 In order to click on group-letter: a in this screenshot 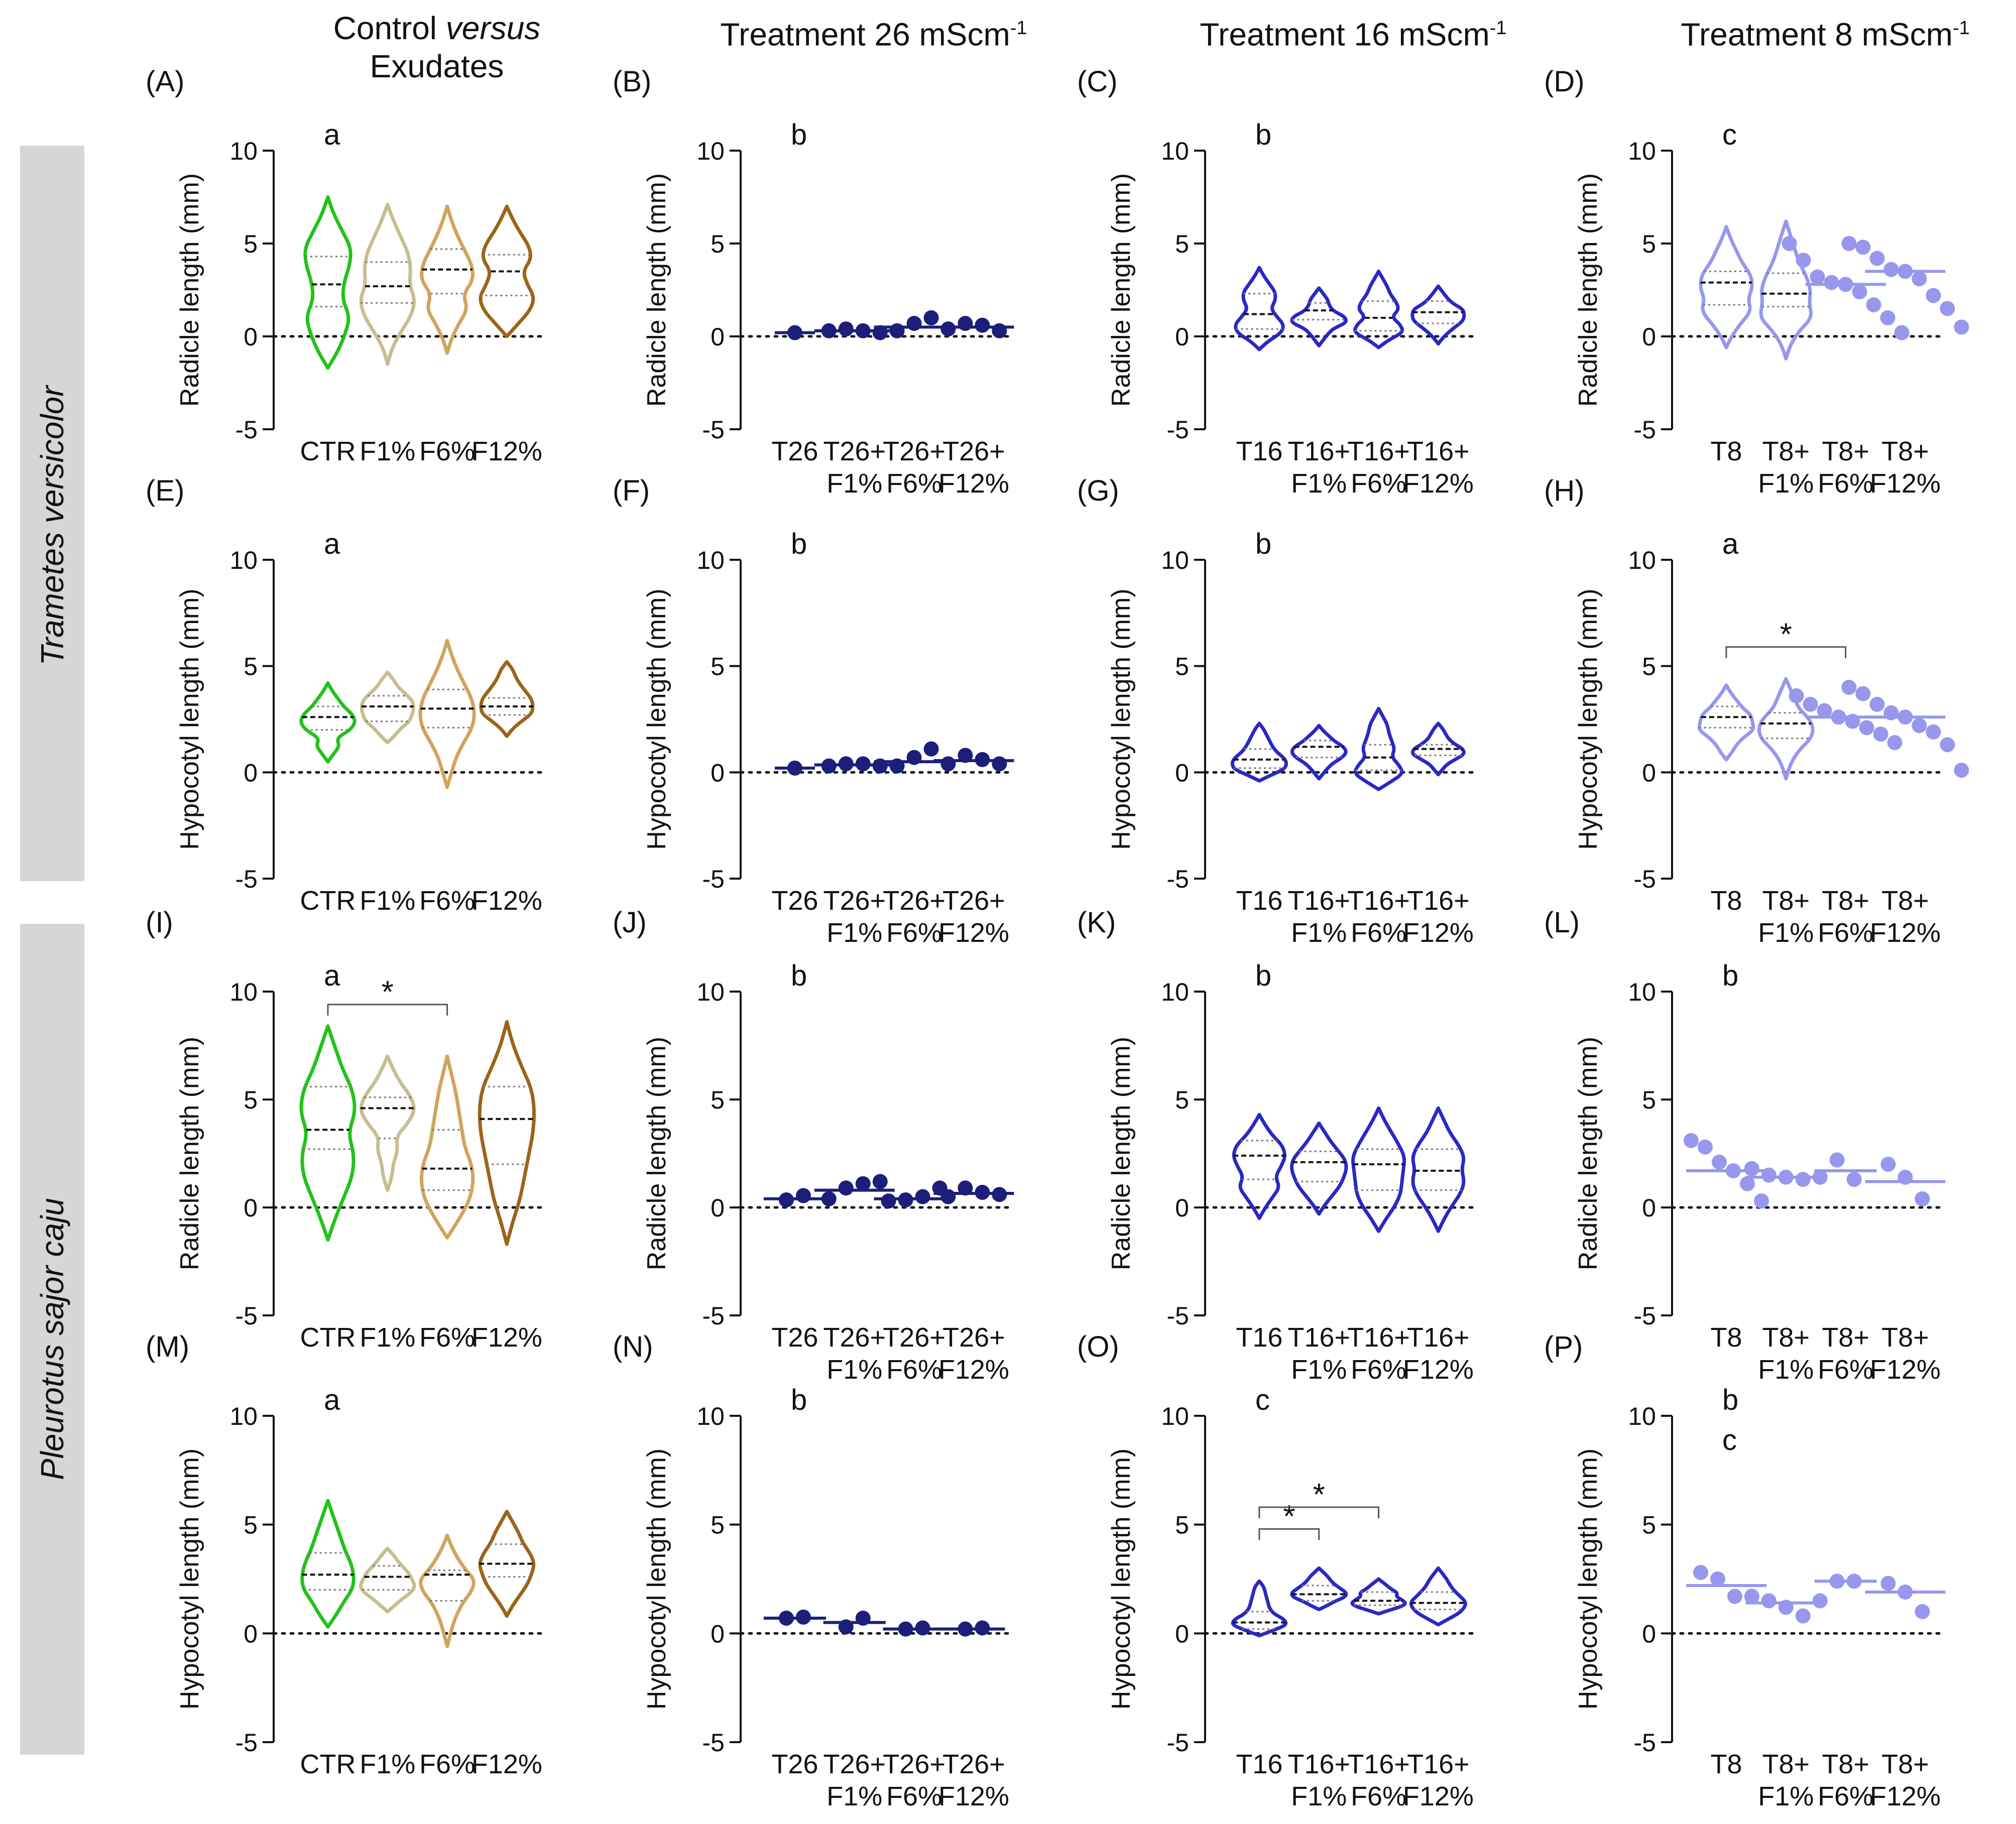, I will do `click(332, 134)`.